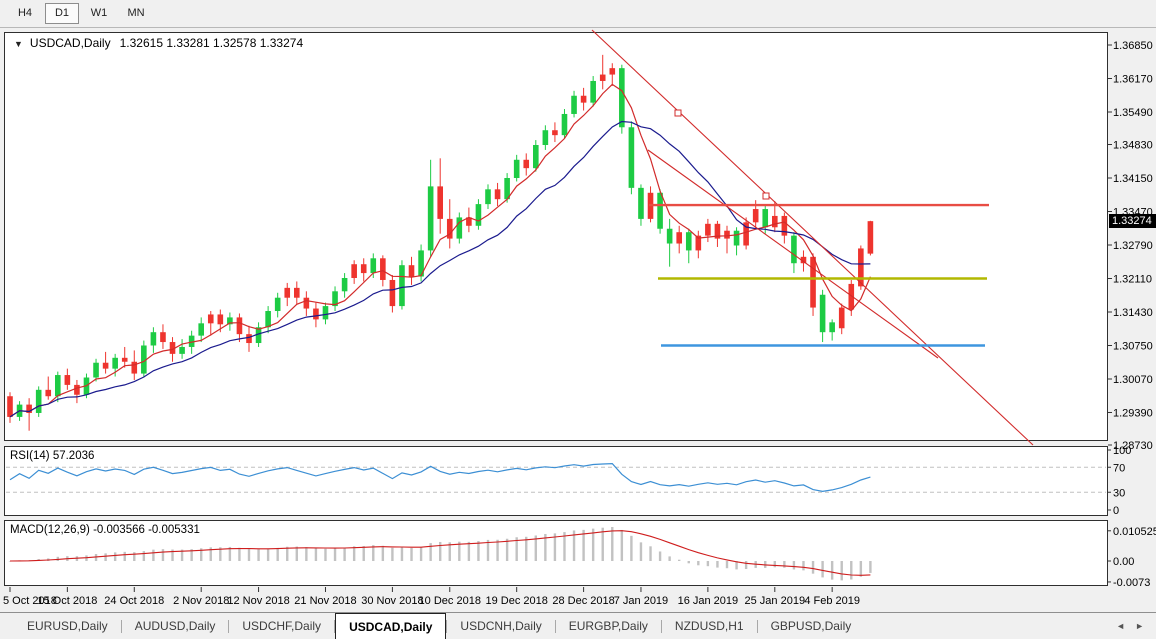 The width and height of the screenshot is (1156, 639). I want to click on svg-text: 1.36170, so click(1133, 80).